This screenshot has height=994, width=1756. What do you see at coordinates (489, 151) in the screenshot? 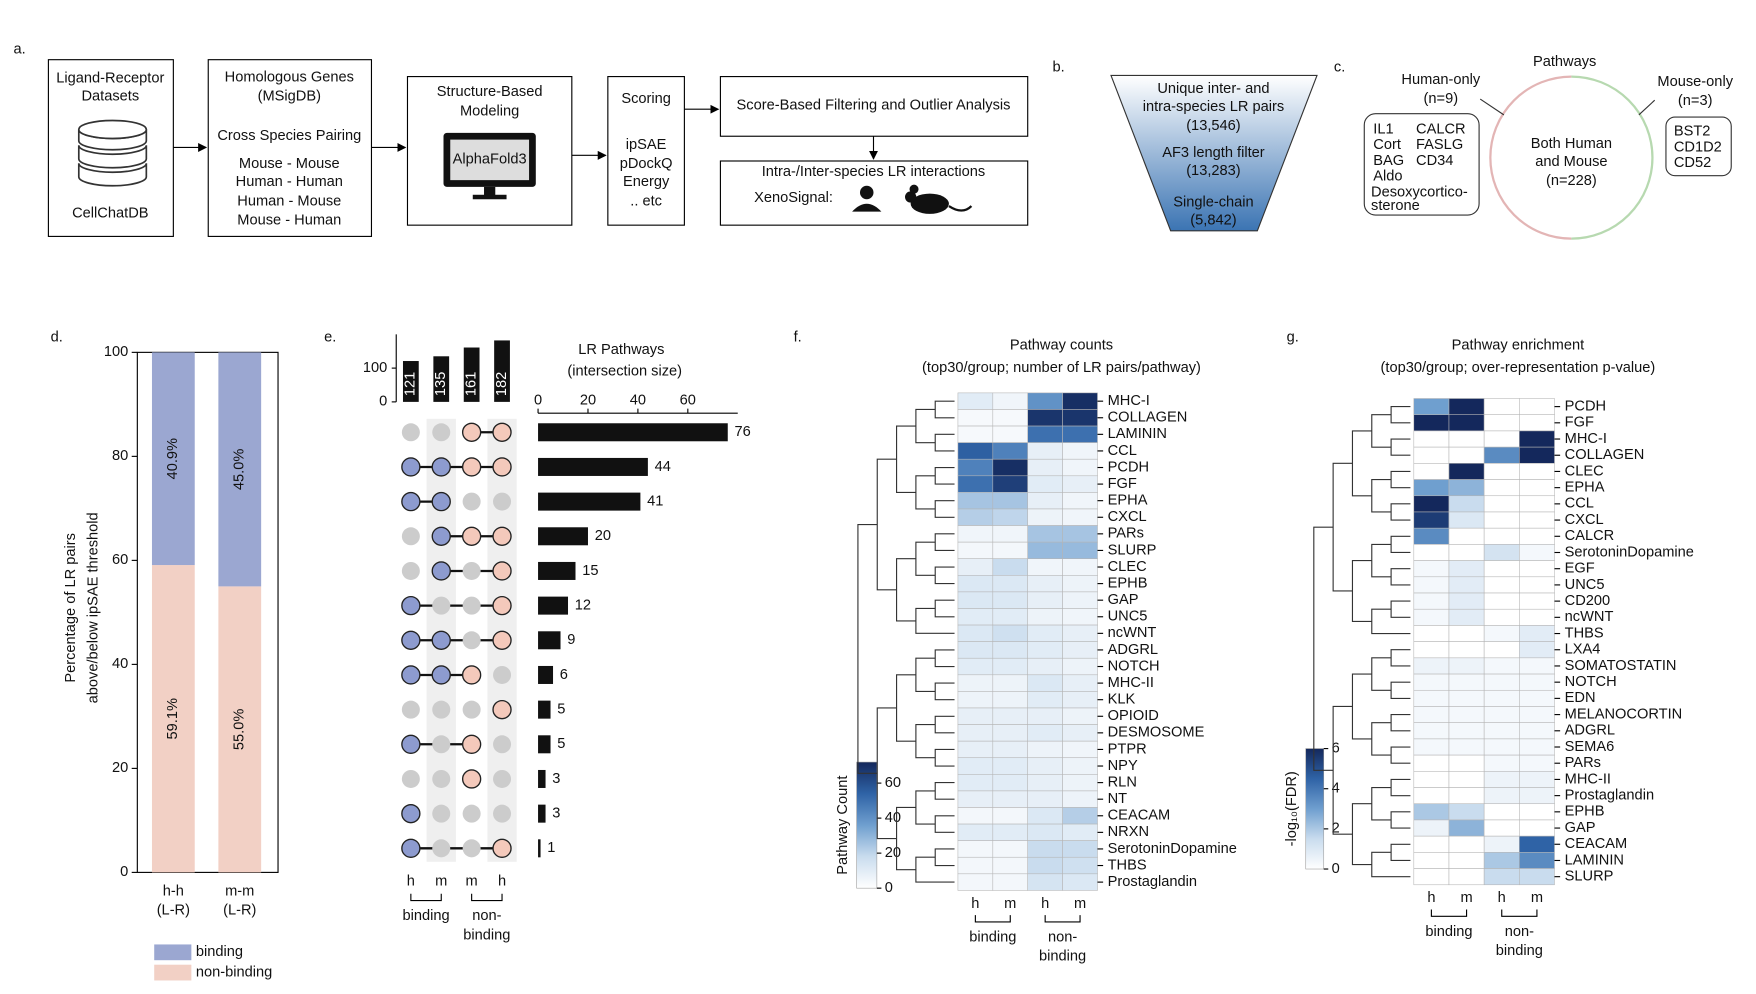
I see `flow-box` at bounding box center [489, 151].